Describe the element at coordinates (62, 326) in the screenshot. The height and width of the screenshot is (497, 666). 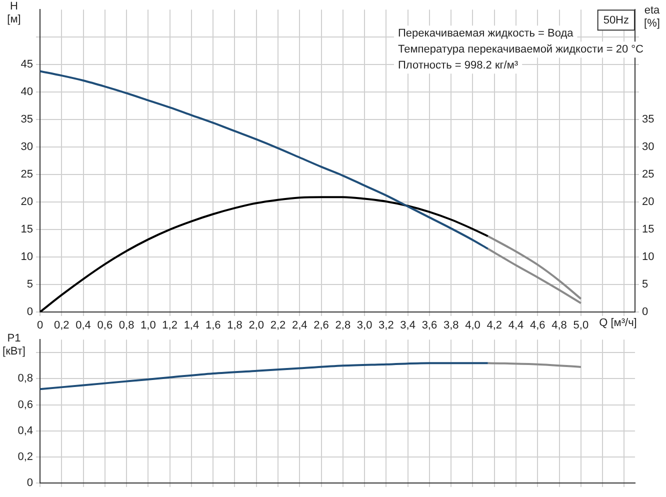
I see `x-tick-label: 0,2` at that location.